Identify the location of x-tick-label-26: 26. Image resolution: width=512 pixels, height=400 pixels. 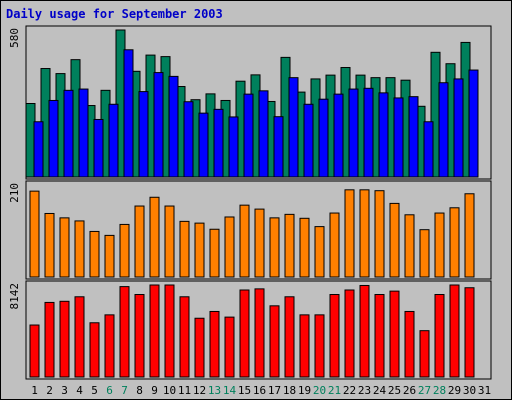
(409, 390).